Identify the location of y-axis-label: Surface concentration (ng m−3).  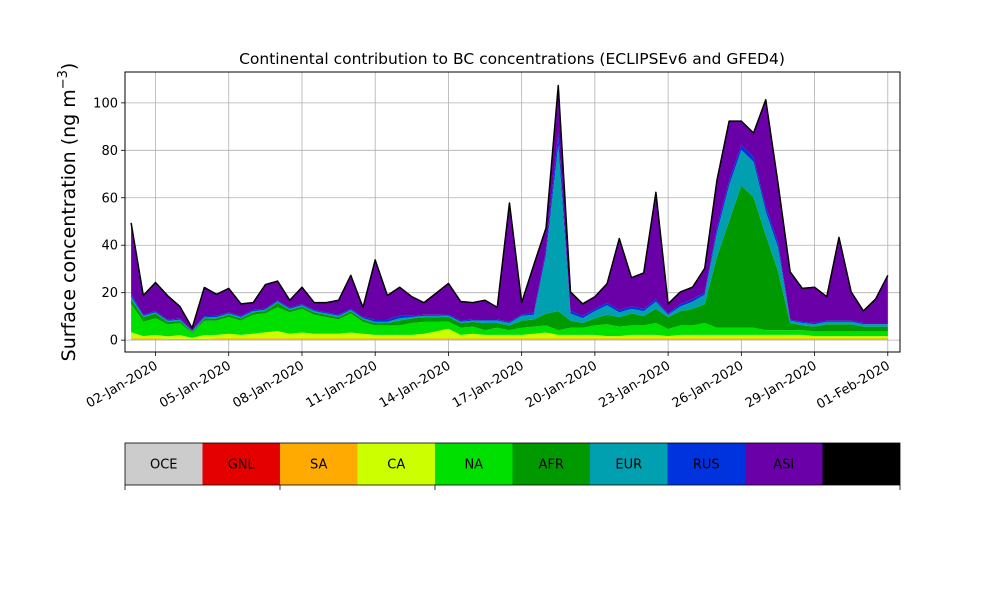
(68, 212).